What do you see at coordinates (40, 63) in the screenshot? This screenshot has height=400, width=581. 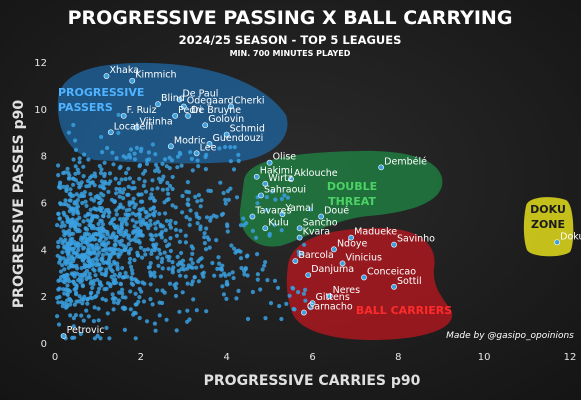 I see `y-tick-label: 12` at bounding box center [40, 63].